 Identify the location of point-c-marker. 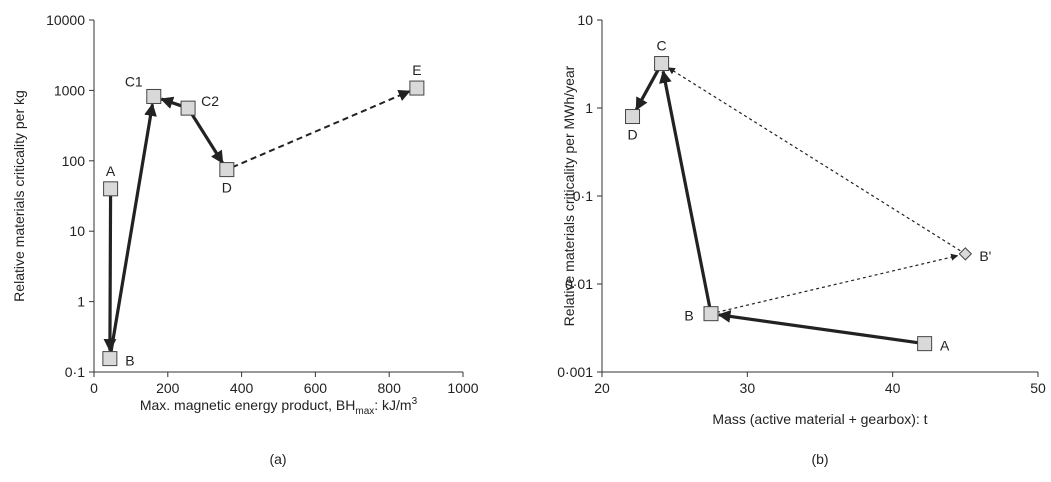
(662, 64).